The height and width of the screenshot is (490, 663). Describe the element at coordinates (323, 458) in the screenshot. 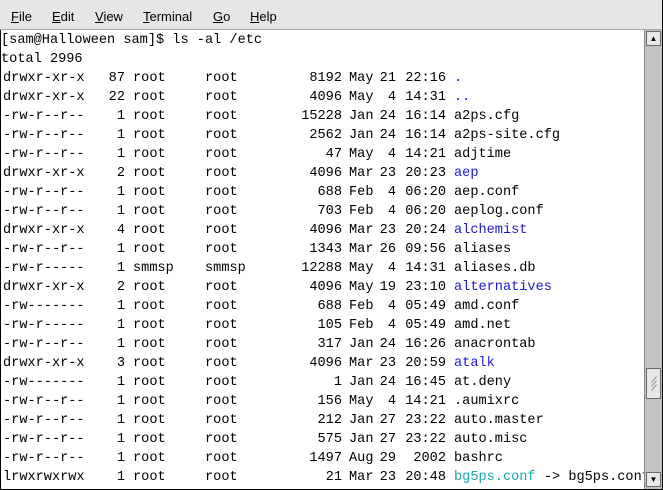

I see `listing-row: -rw-r--r-- 1 root root 1497 Aug 29 2002 bashrc` at that location.